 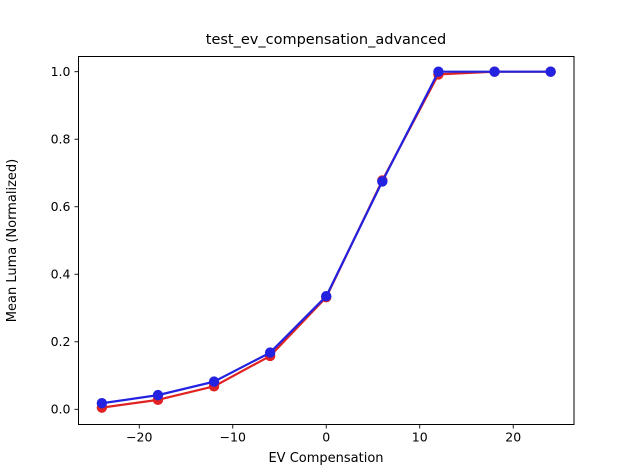 What do you see at coordinates (326, 458) in the screenshot?
I see `x-axis-label: EV Compensation` at bounding box center [326, 458].